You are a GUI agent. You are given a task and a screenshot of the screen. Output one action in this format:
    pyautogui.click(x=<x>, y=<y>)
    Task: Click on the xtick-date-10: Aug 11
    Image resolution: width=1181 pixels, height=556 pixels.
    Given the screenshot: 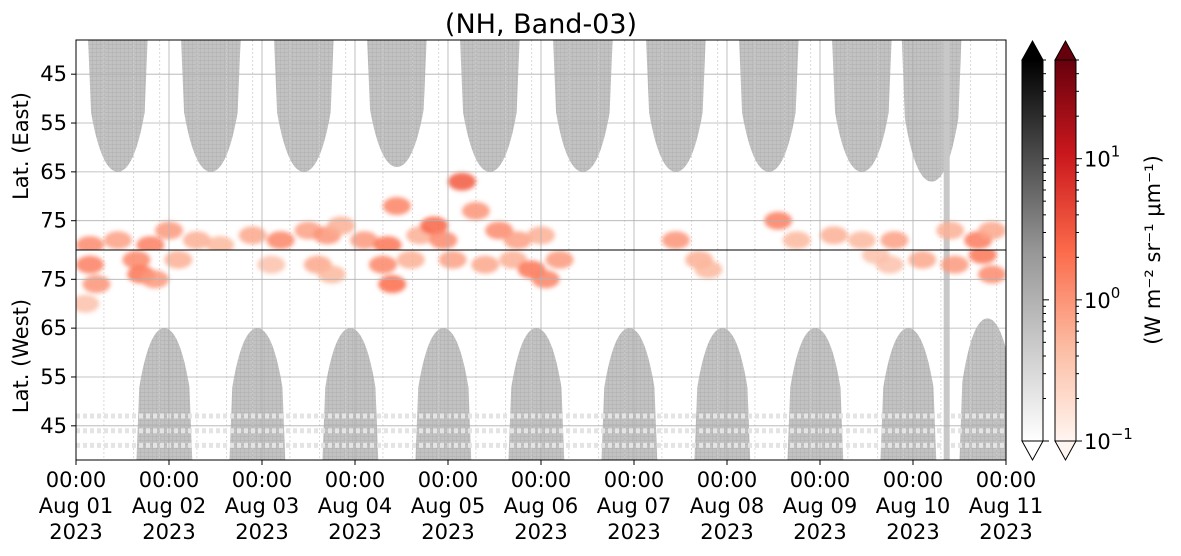 What is the action you would take?
    pyautogui.click(x=1006, y=506)
    